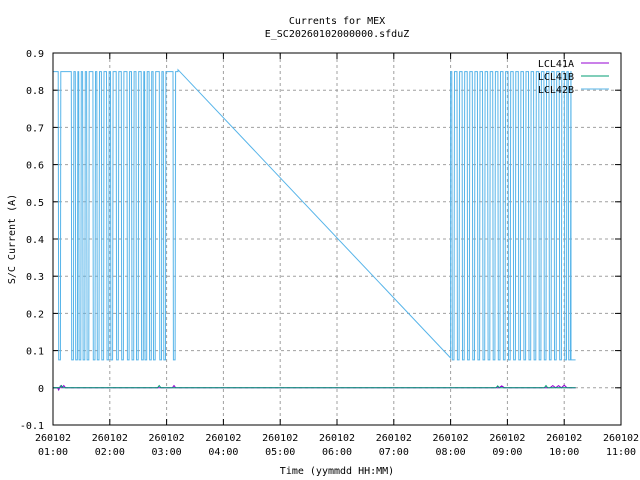  Describe the element at coordinates (35, 277) in the screenshot. I see `y-tick-label: 0.3` at that location.